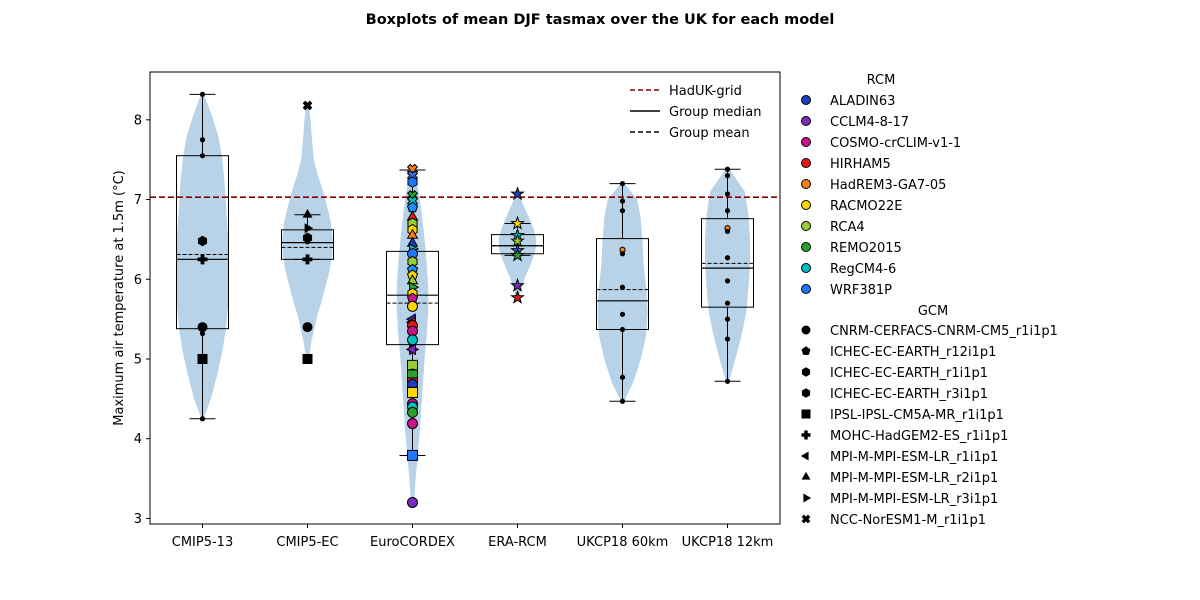 This screenshot has height=600, width=1200. What do you see at coordinates (695, 112) in the screenshot?
I see `line-legend: HadUK-grid Group median Group mean` at bounding box center [695, 112].